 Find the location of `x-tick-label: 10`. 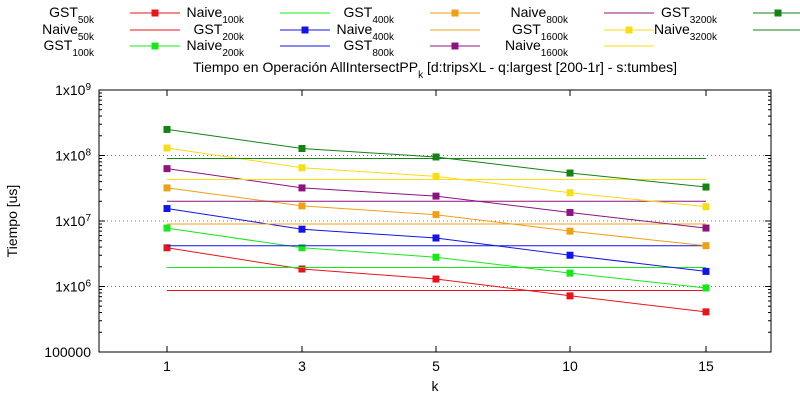

x-tick-label: 10 is located at coordinates (570, 366).